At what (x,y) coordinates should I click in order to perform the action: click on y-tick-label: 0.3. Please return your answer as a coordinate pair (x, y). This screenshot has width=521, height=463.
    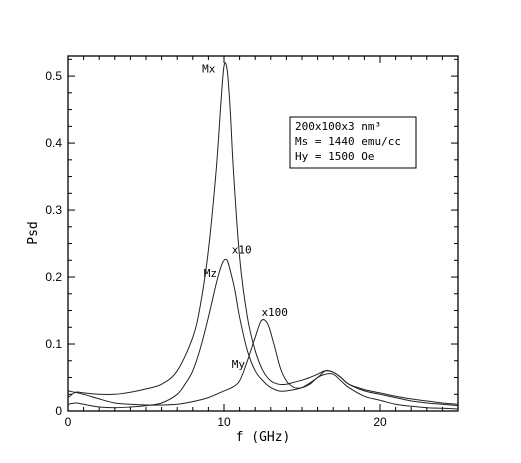
    Looking at the image, I should click on (53, 210).